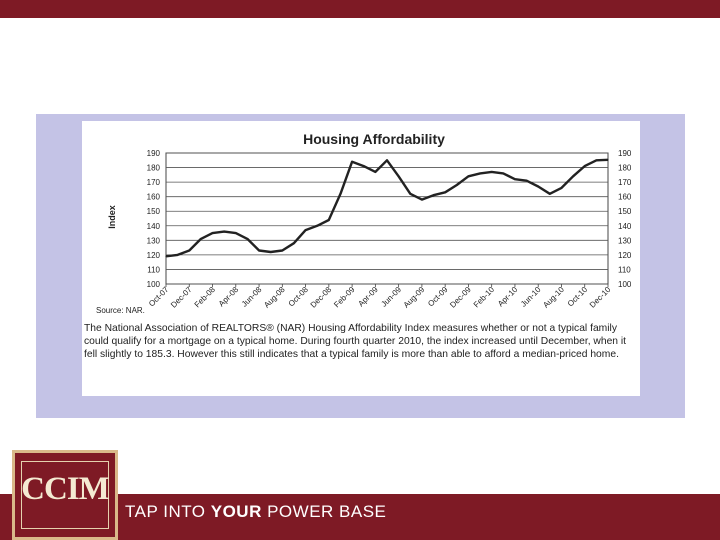 Image resolution: width=720 pixels, height=540 pixels. I want to click on footer-bar, so click(360, 517).